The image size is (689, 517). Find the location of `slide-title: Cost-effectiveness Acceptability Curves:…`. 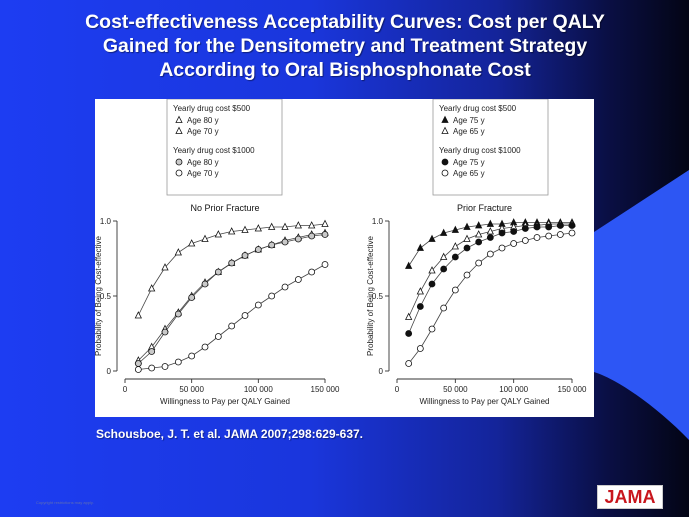

slide-title: Cost-effectiveness Acceptability Curves:… is located at coordinates (345, 46).